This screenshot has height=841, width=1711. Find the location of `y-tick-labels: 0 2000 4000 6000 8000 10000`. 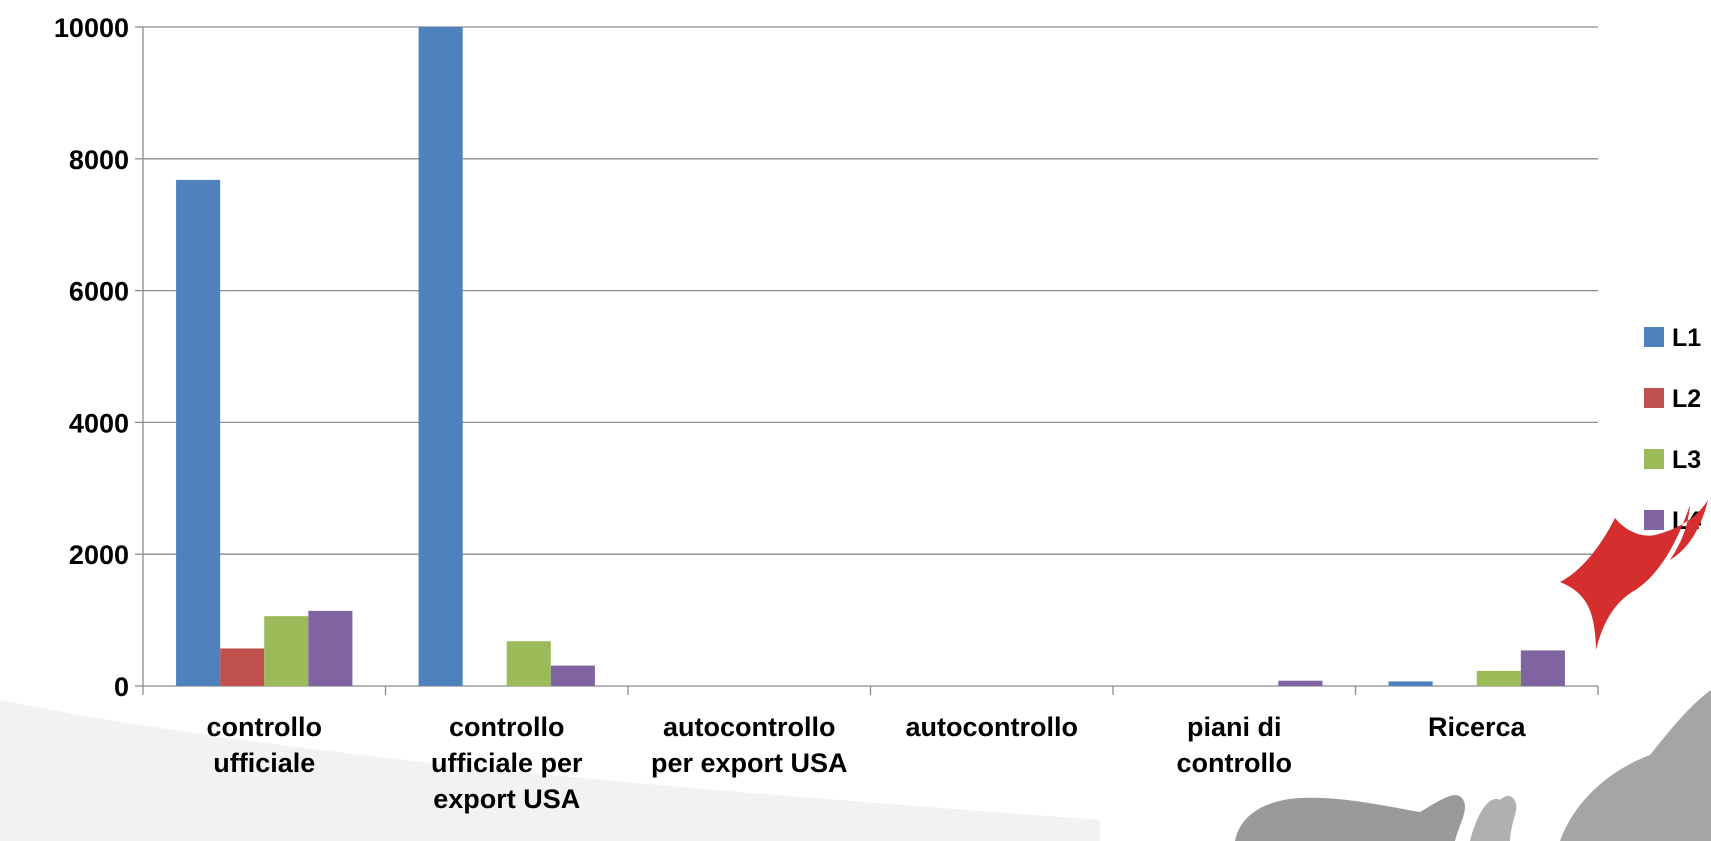

y-tick-labels: 0 2000 4000 6000 8000 10000 is located at coordinates (91, 357).